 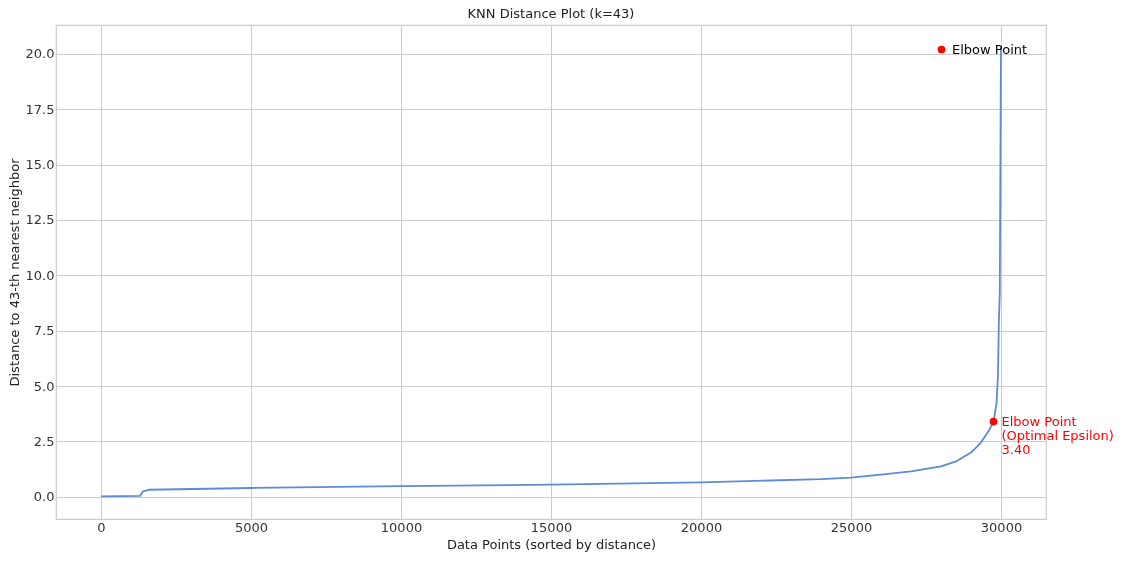 What do you see at coordinates (851, 527) in the screenshot?
I see `x-tick-label: 25000` at bounding box center [851, 527].